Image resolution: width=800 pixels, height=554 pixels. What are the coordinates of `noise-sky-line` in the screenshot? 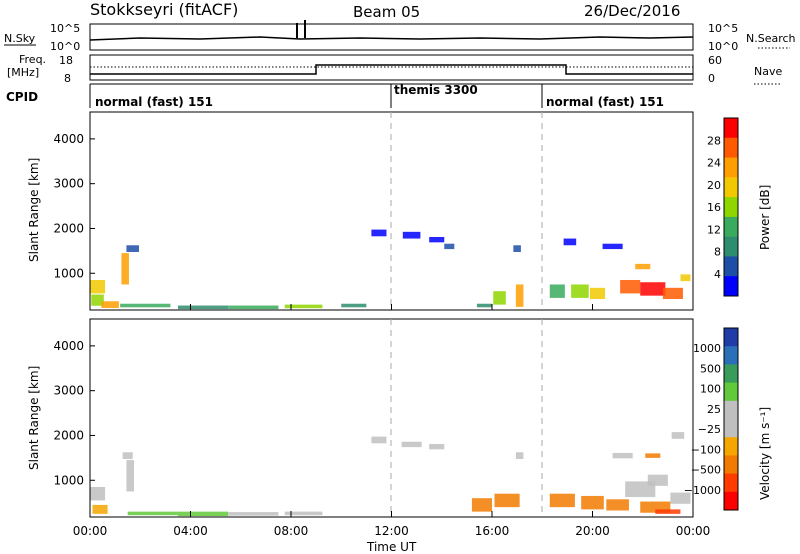 It's located at (391, 38).